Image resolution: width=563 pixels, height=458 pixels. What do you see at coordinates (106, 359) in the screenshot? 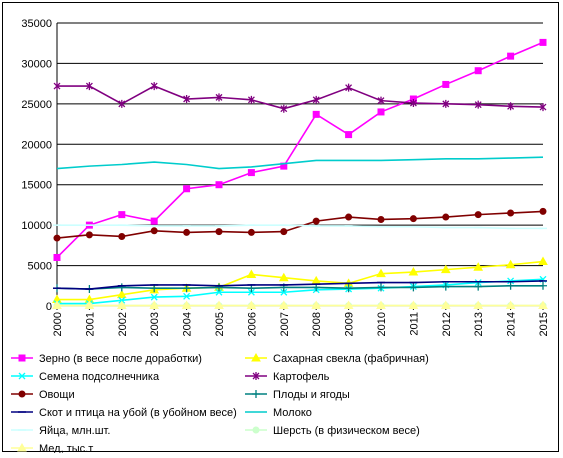
I see `legend-item: Зерно (в весе после доработки)` at bounding box center [106, 359].